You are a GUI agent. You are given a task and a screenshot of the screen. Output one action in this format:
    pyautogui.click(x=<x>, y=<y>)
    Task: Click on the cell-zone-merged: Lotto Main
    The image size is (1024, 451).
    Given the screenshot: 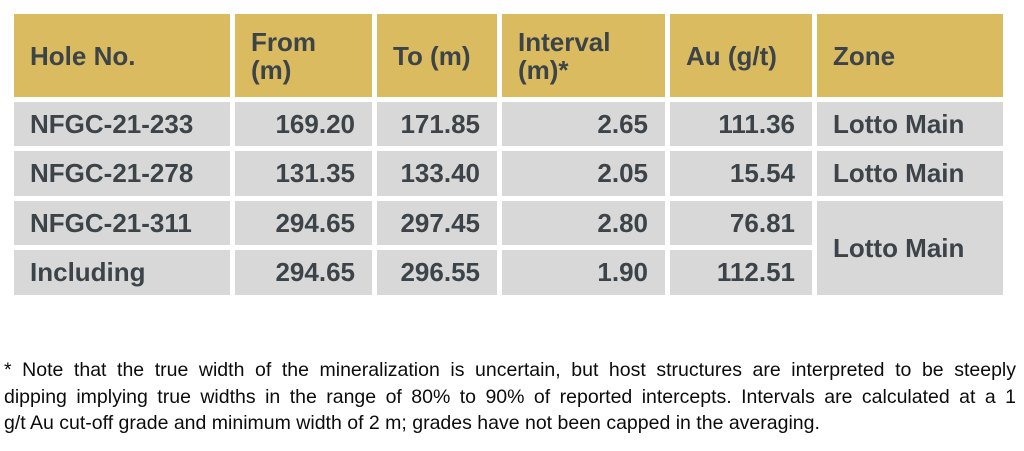 What is the action you would take?
    pyautogui.click(x=910, y=248)
    